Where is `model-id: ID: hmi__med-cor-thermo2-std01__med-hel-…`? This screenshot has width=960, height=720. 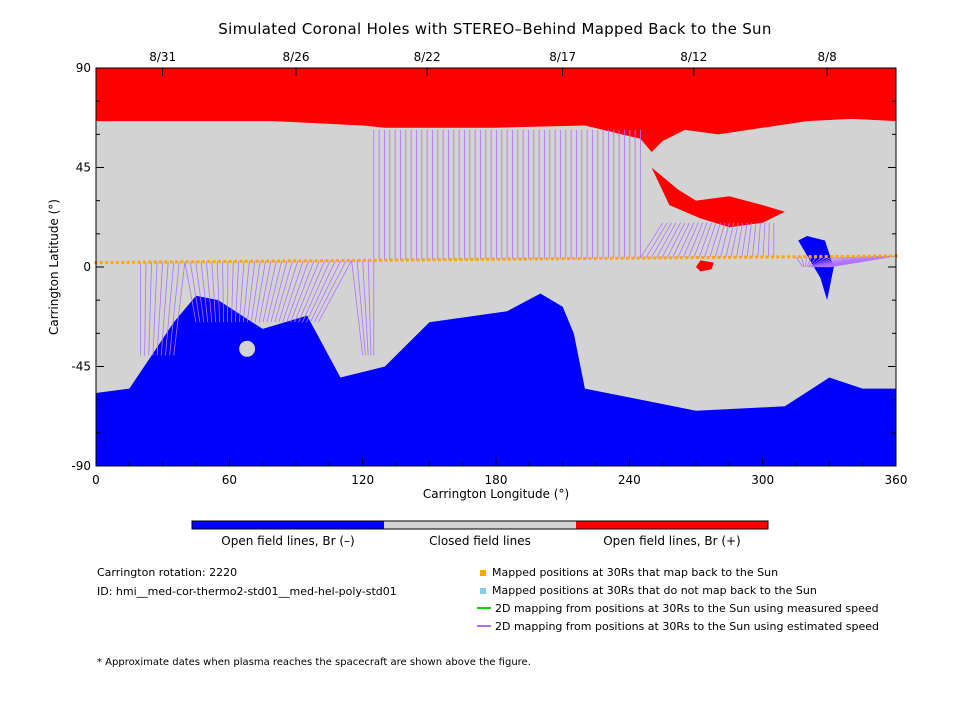
model-id: ID: hmi__med-cor-thermo2-std01__med-hel-… is located at coordinates (247, 591).